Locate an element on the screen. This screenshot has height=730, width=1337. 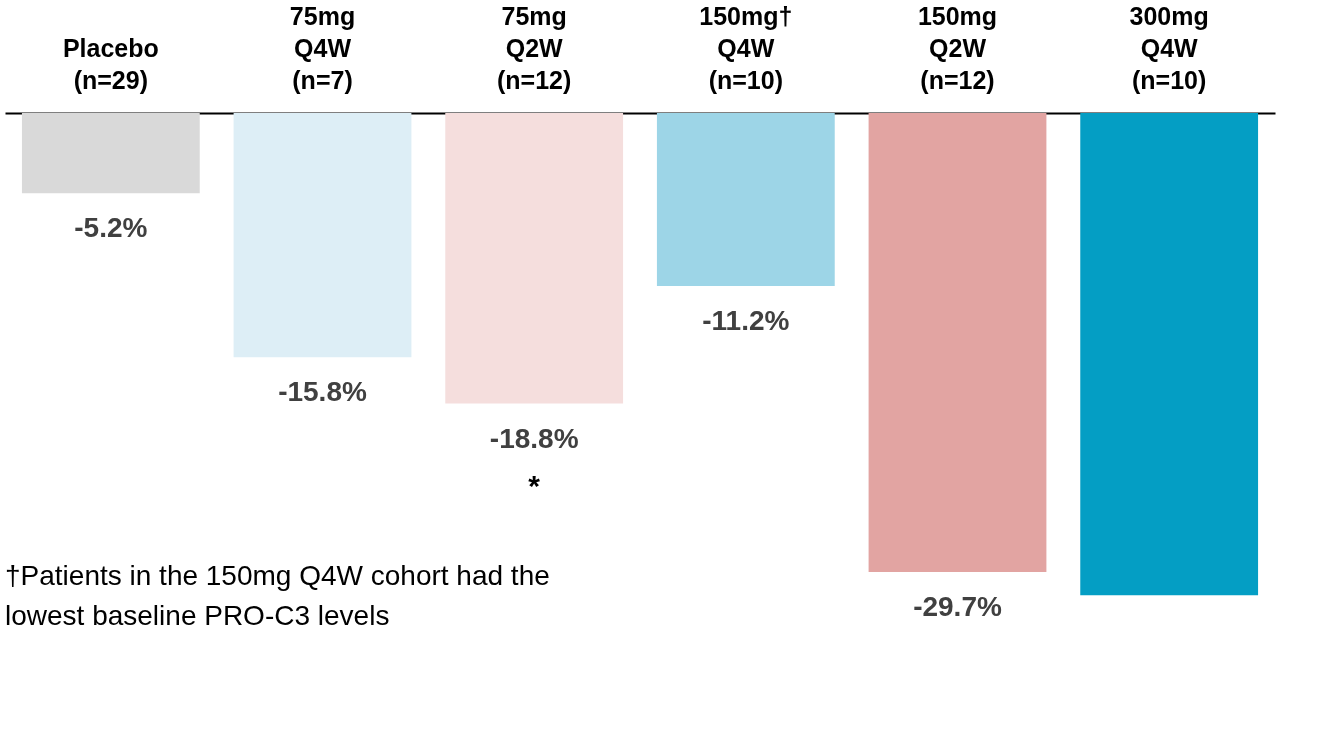
x-tick-label: 300mg Q4W (n=10) is located at coordinates (1169, 48).